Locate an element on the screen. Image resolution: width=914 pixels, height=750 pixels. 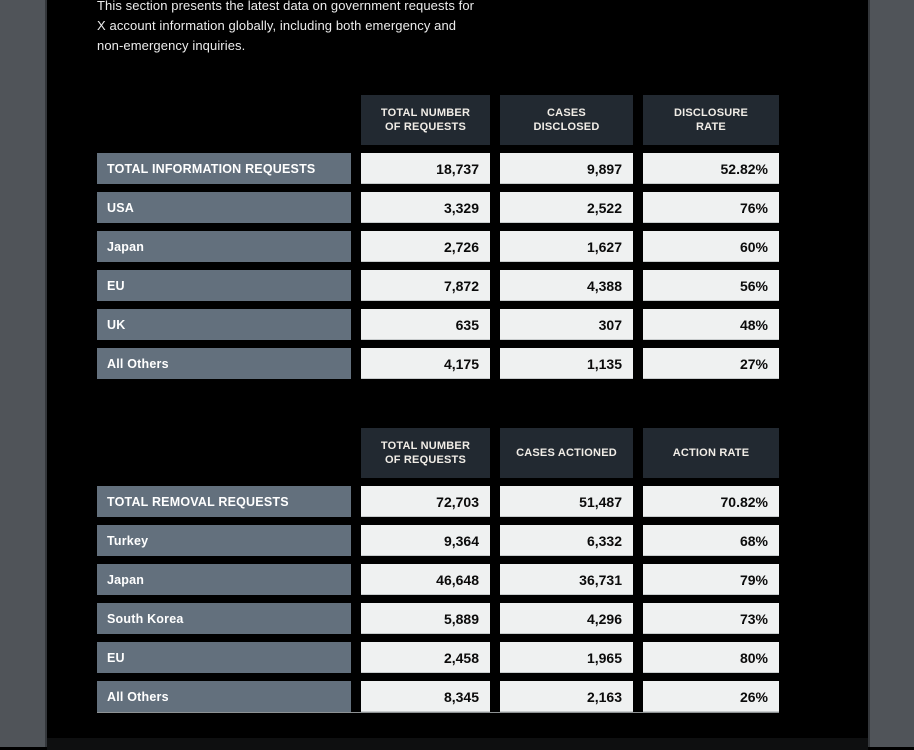
cell-value: 60% is located at coordinates (711, 246).